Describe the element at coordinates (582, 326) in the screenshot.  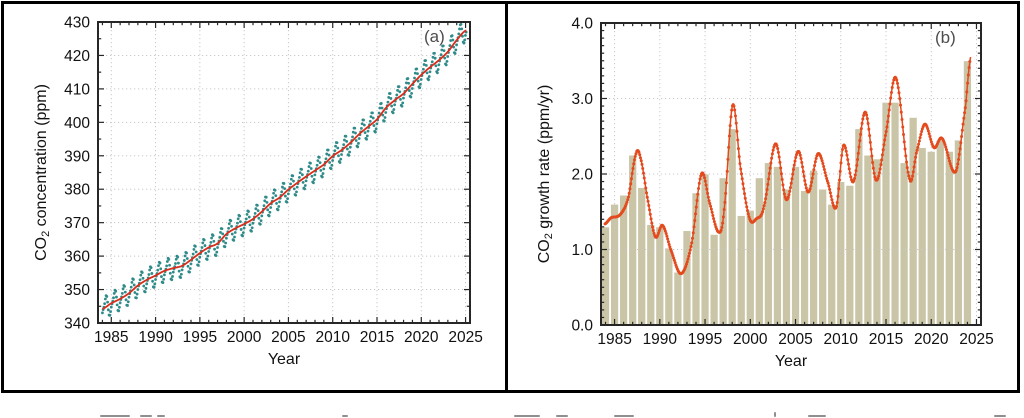
I see `y-tick-label: 0.0` at that location.